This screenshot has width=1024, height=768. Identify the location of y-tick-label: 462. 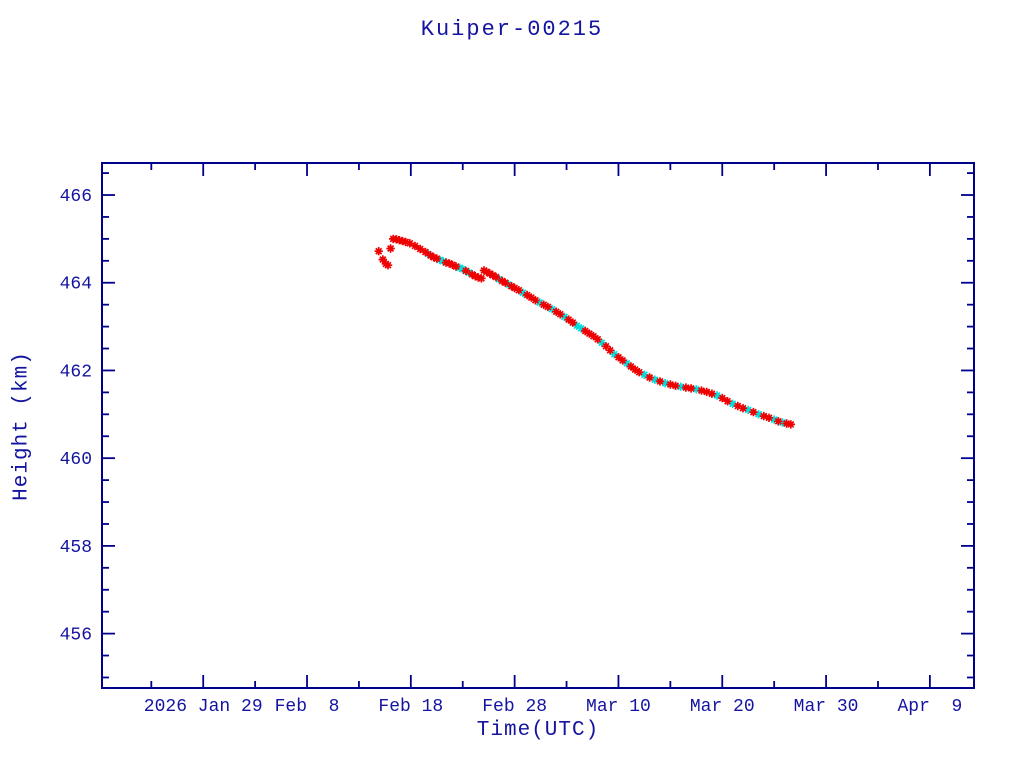
(76, 372).